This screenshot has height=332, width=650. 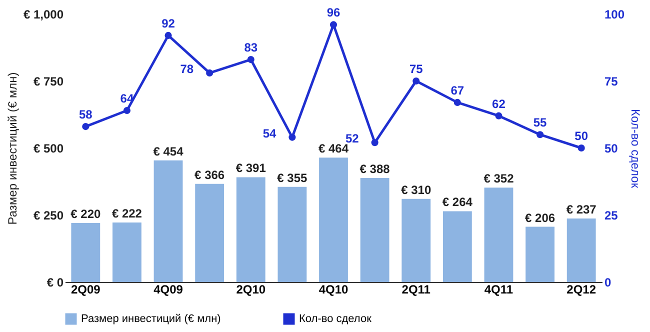 I want to click on y-tick-label: € 250, so click(x=48, y=215).